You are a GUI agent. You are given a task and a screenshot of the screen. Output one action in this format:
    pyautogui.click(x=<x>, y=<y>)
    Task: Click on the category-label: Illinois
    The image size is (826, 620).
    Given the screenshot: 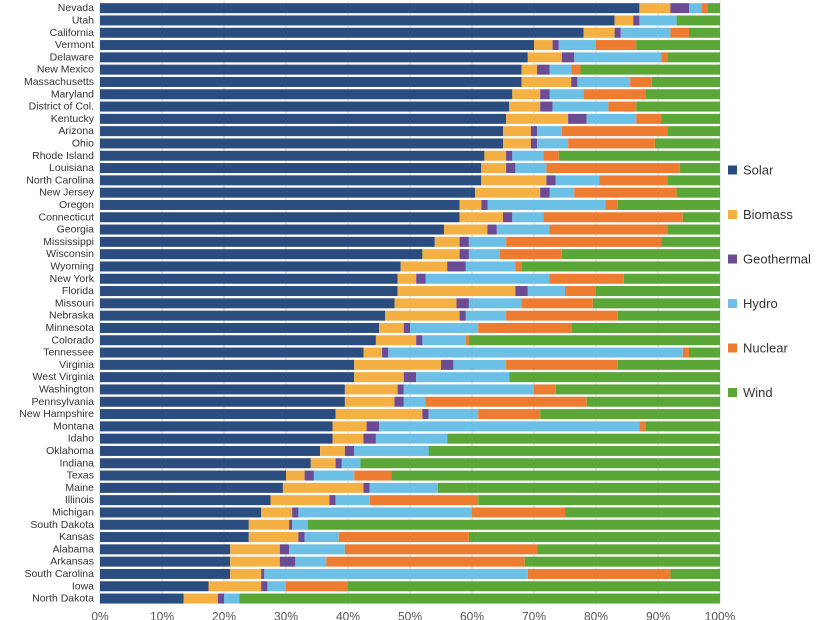 What is the action you would take?
    pyautogui.click(x=79, y=500)
    